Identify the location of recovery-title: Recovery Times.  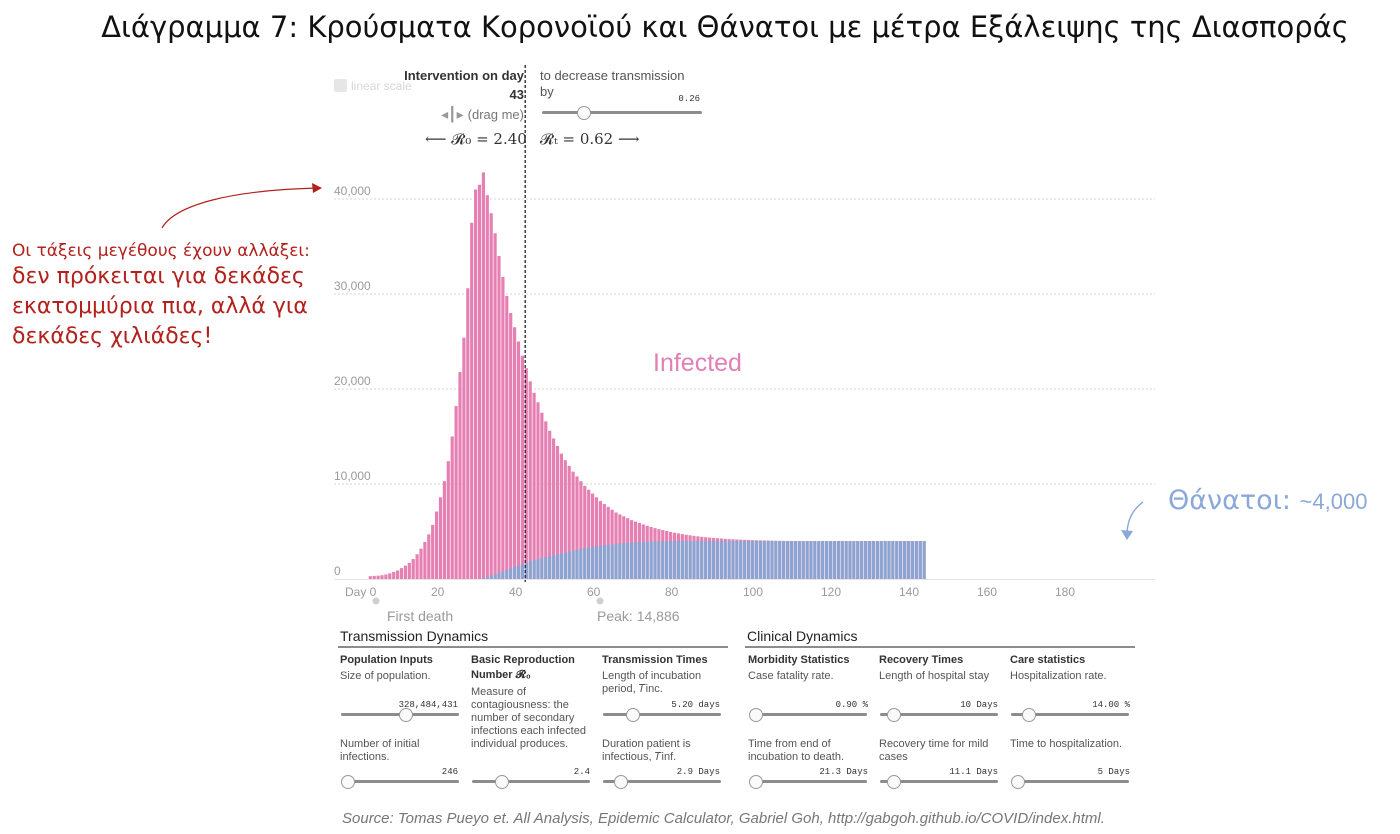
(921, 660).